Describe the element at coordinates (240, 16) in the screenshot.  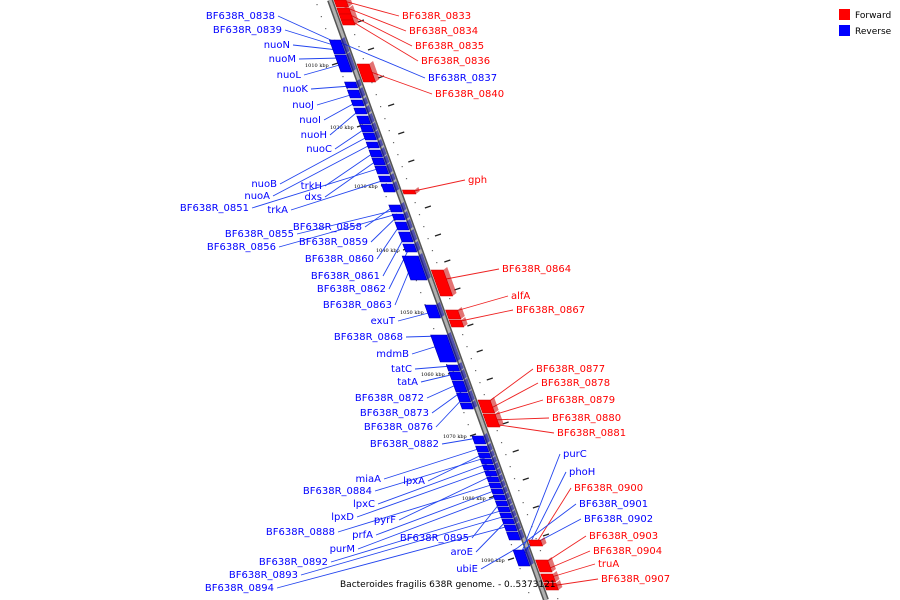
I see `gene-label-bf638r-0838: BF638R_0838` at that location.